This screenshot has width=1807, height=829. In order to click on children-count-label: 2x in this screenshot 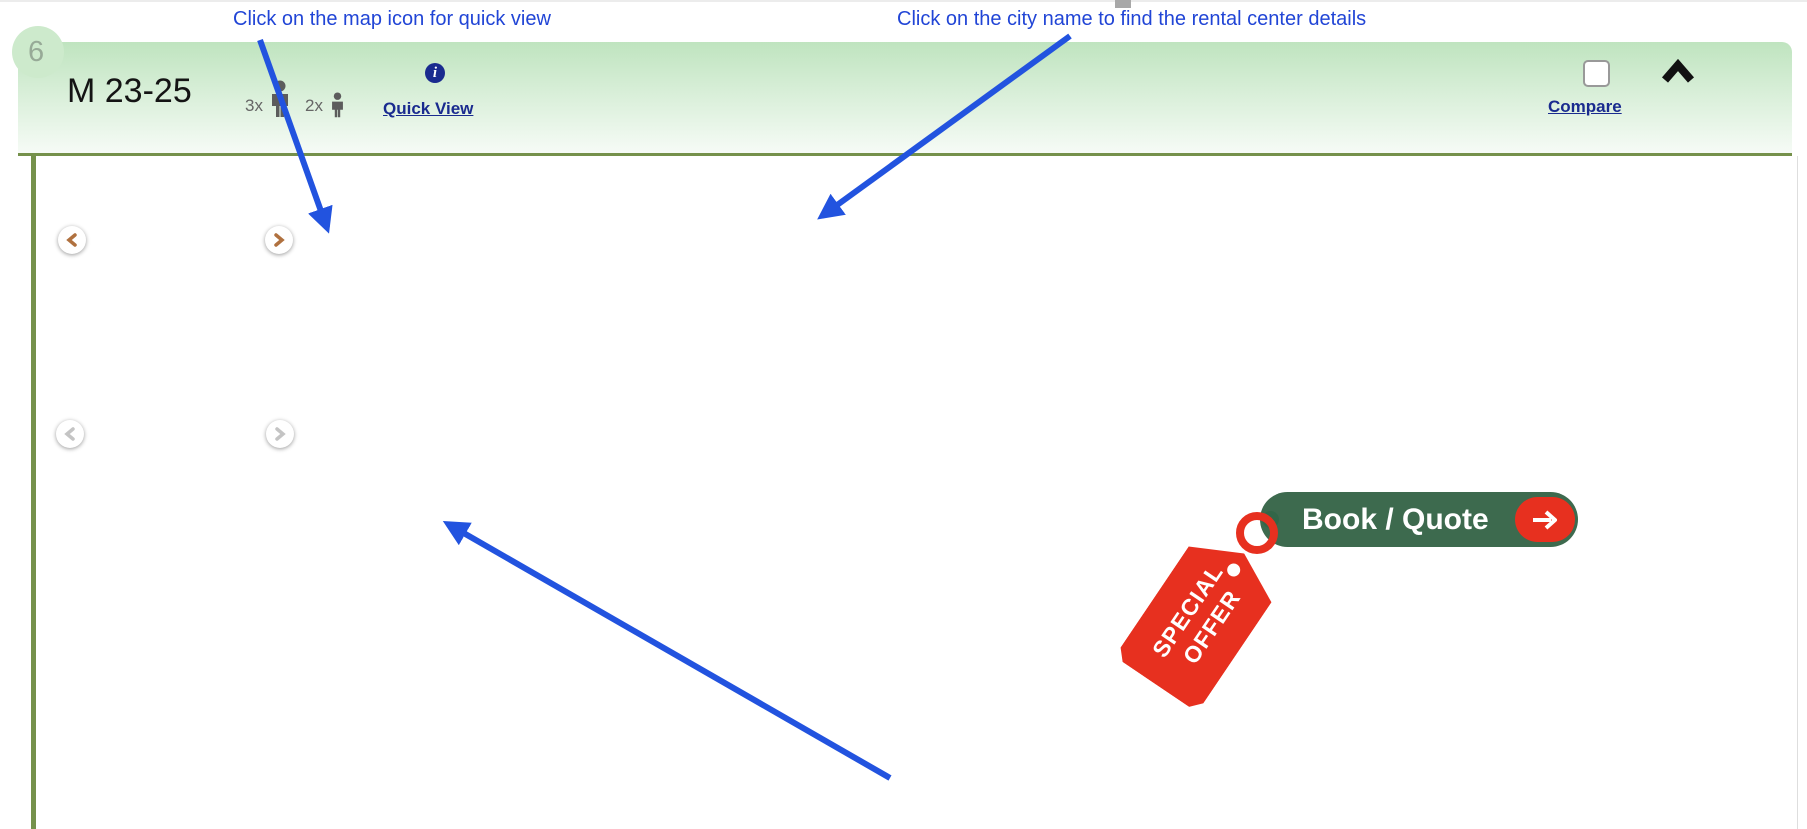, I will do `click(314, 105)`.